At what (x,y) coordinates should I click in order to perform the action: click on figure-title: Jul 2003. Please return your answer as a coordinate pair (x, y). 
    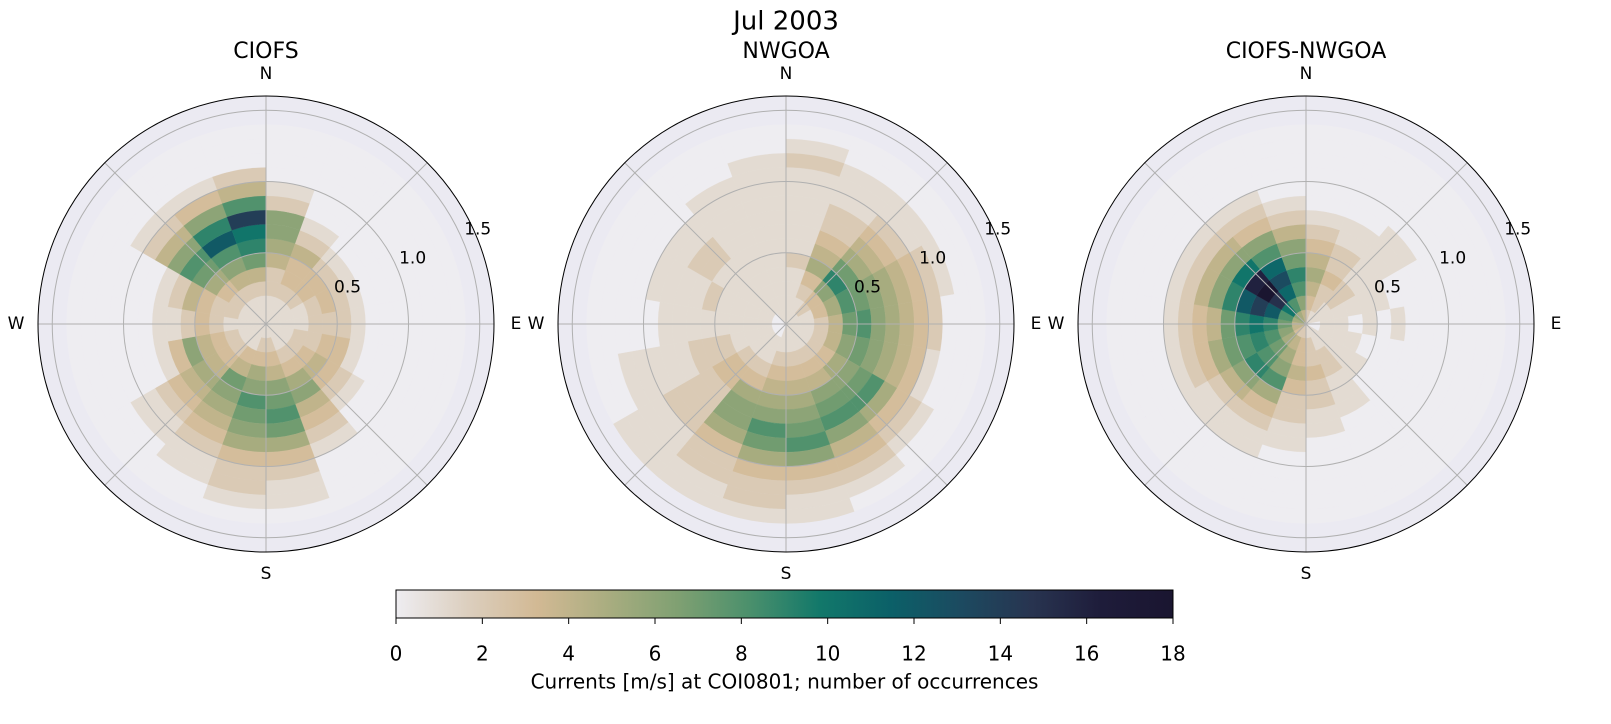
    Looking at the image, I should click on (785, 22).